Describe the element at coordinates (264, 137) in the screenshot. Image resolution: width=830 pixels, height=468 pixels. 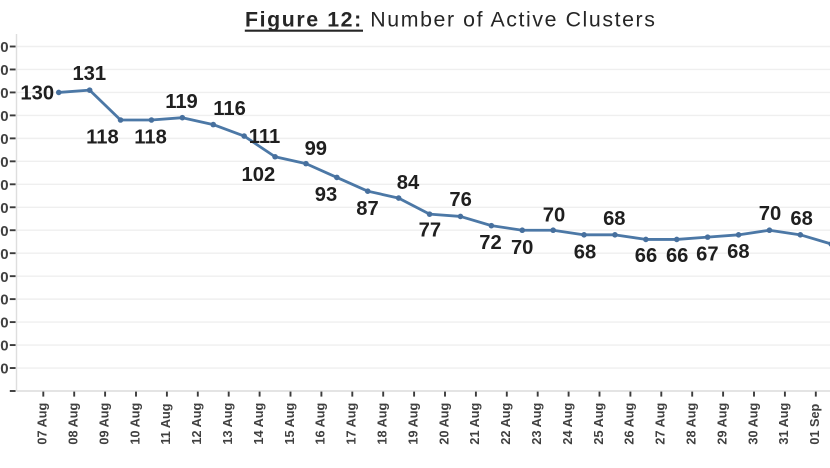
I see `svg-text: 111` at that location.